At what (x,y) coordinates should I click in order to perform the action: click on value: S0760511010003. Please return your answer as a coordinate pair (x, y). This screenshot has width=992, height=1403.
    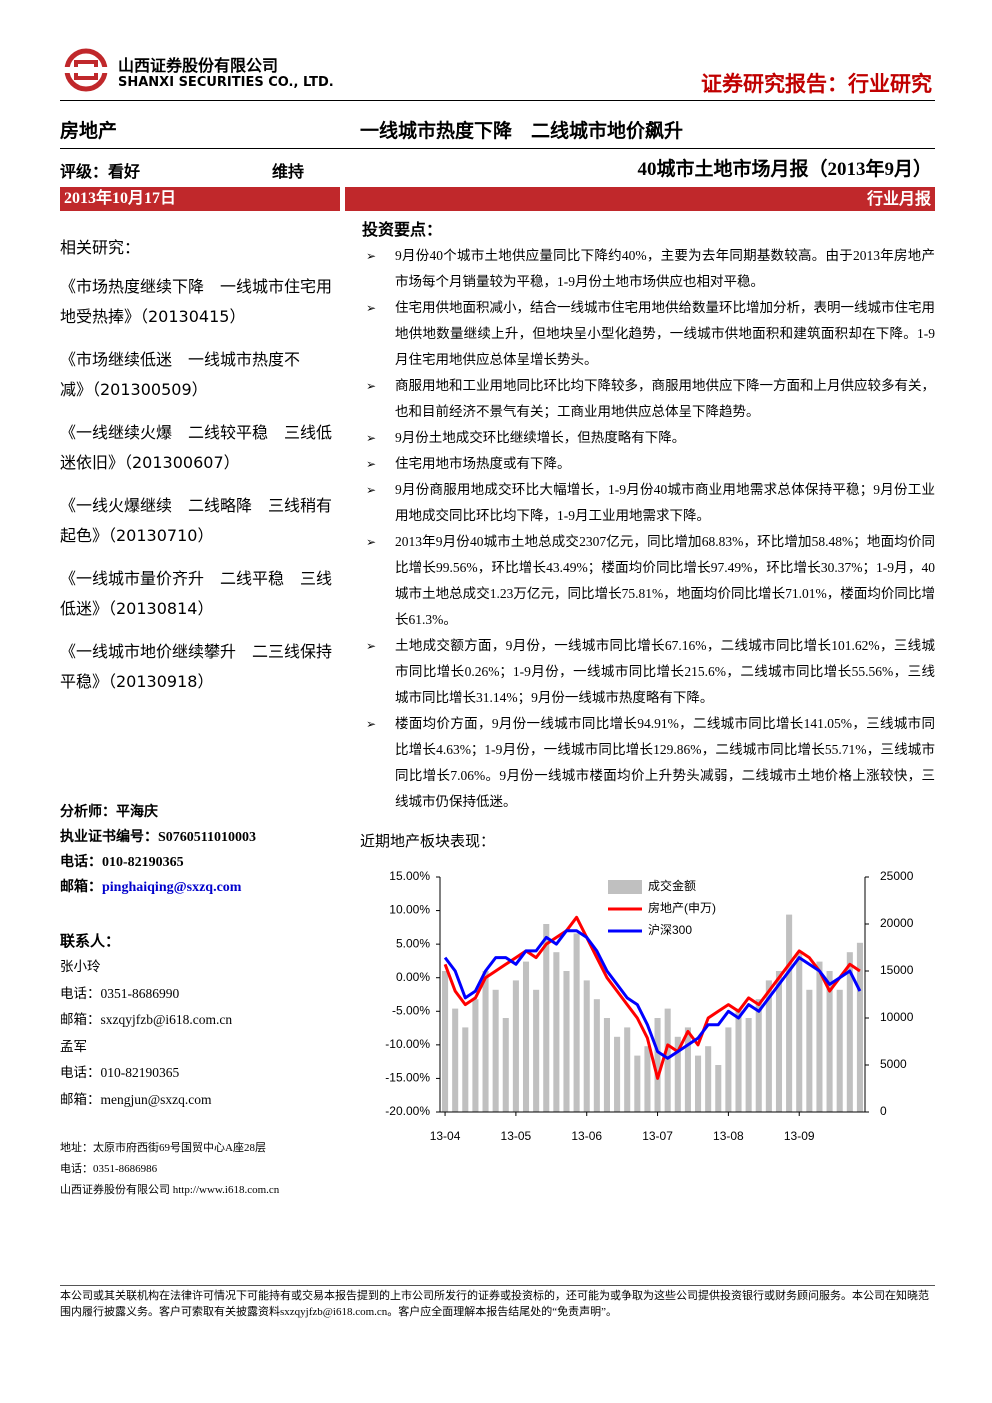
    Looking at the image, I should click on (207, 837).